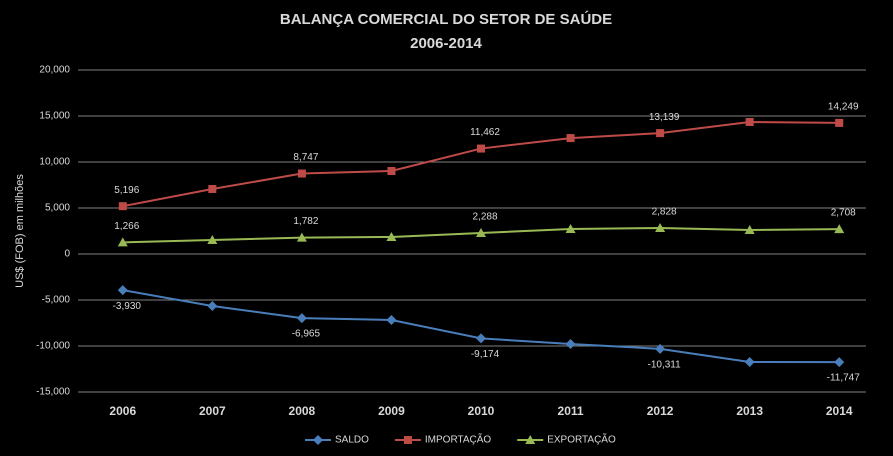 The width and height of the screenshot is (893, 456). Describe the element at coordinates (664, 117) in the screenshot. I see `data-label: 13,139` at that location.